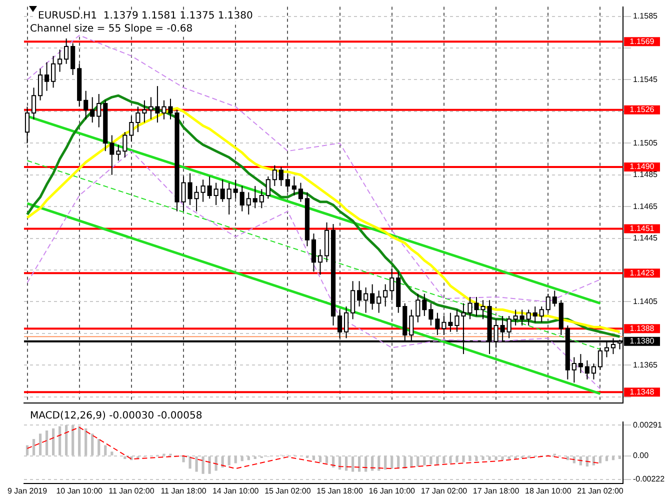 This screenshot has width=665, height=499. I want to click on x-tick-label: 11 Jan 02:00, so click(131, 491).